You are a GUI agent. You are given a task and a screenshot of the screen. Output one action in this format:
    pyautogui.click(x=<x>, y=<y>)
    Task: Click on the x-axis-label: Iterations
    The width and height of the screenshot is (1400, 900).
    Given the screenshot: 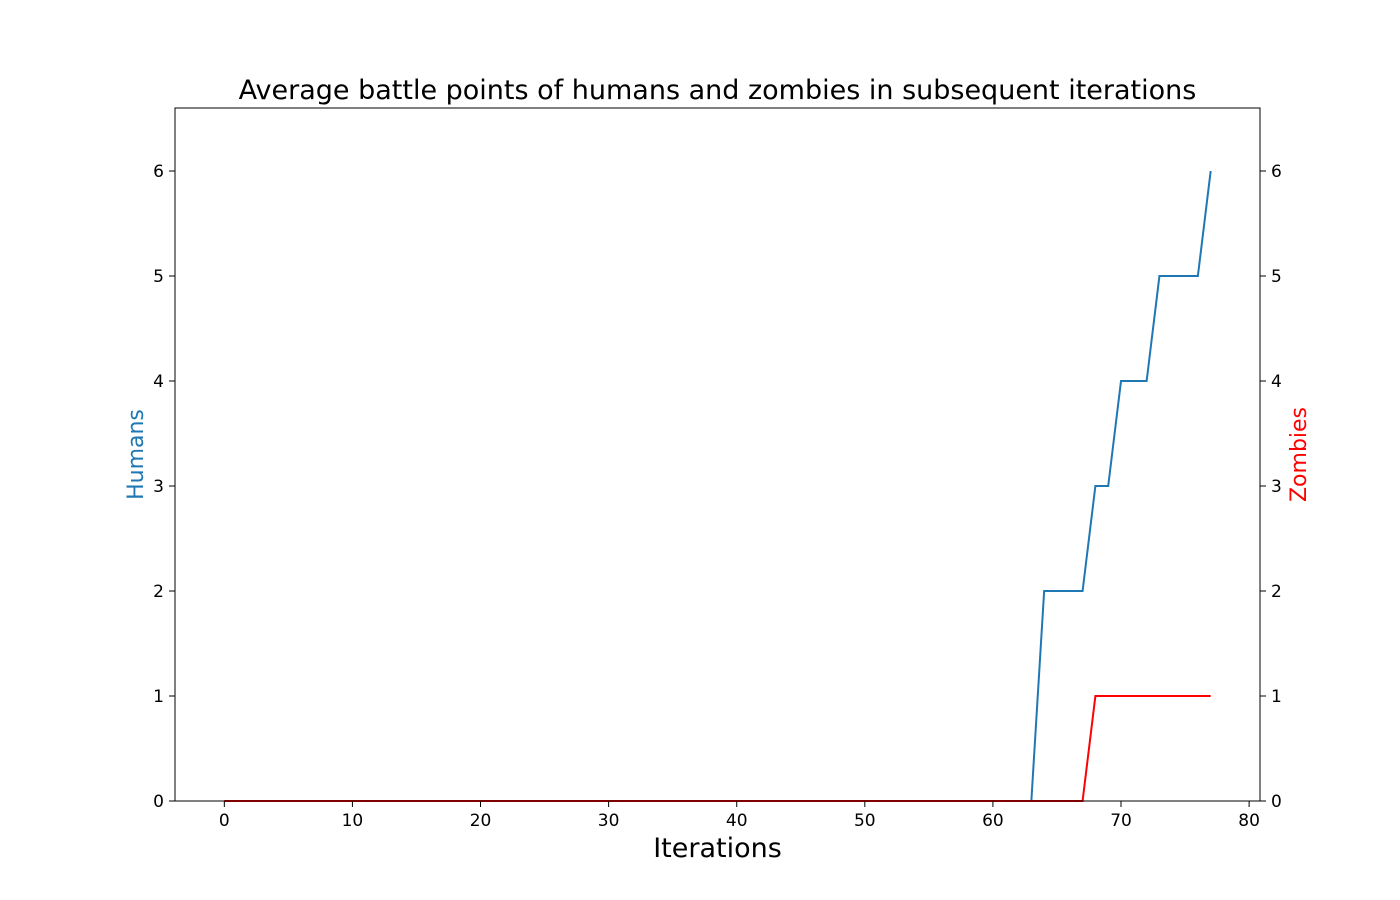 What is the action you would take?
    pyautogui.click(x=717, y=848)
    